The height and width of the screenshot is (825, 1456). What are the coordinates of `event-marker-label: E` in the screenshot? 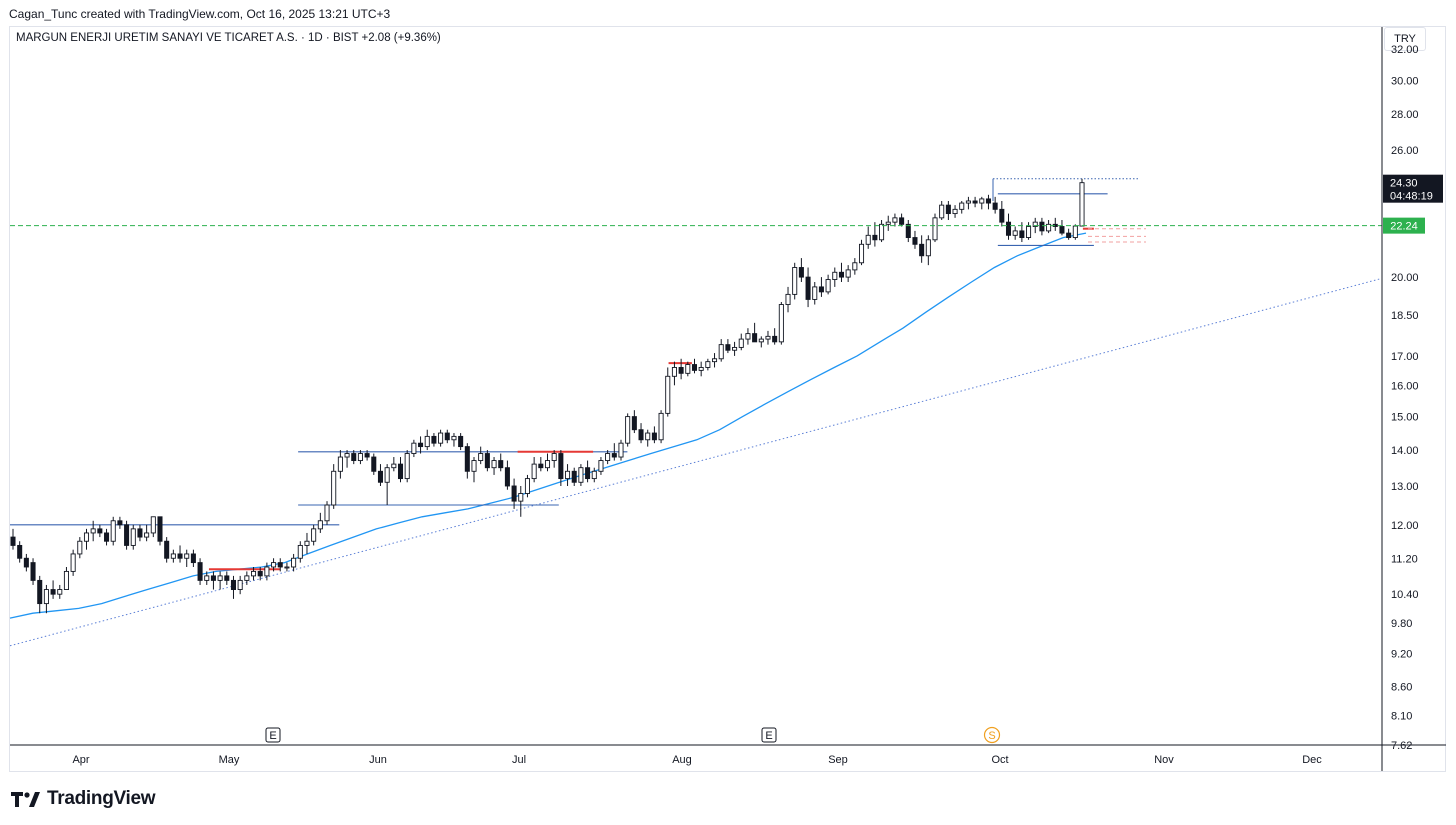 It's located at (768, 736).